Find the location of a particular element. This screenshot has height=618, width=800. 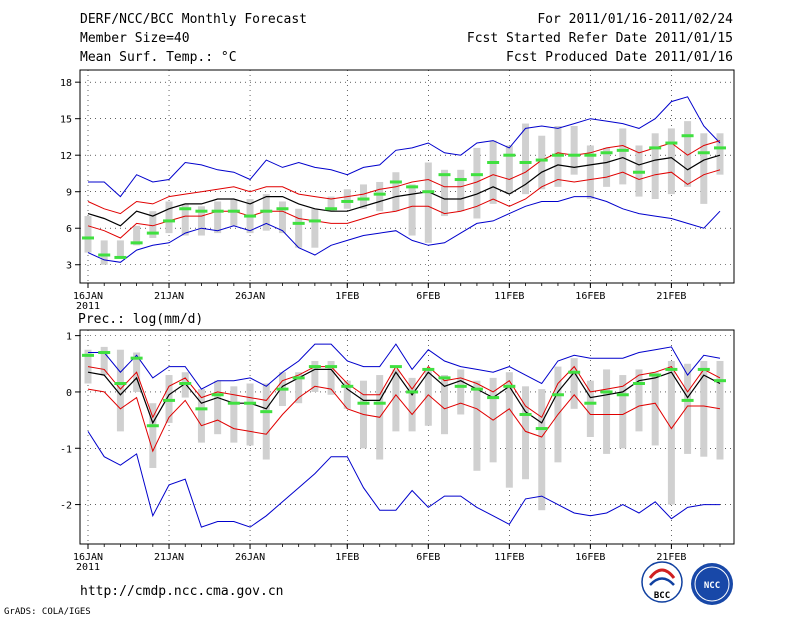

y-tick-label: 18 is located at coordinates (66, 83).